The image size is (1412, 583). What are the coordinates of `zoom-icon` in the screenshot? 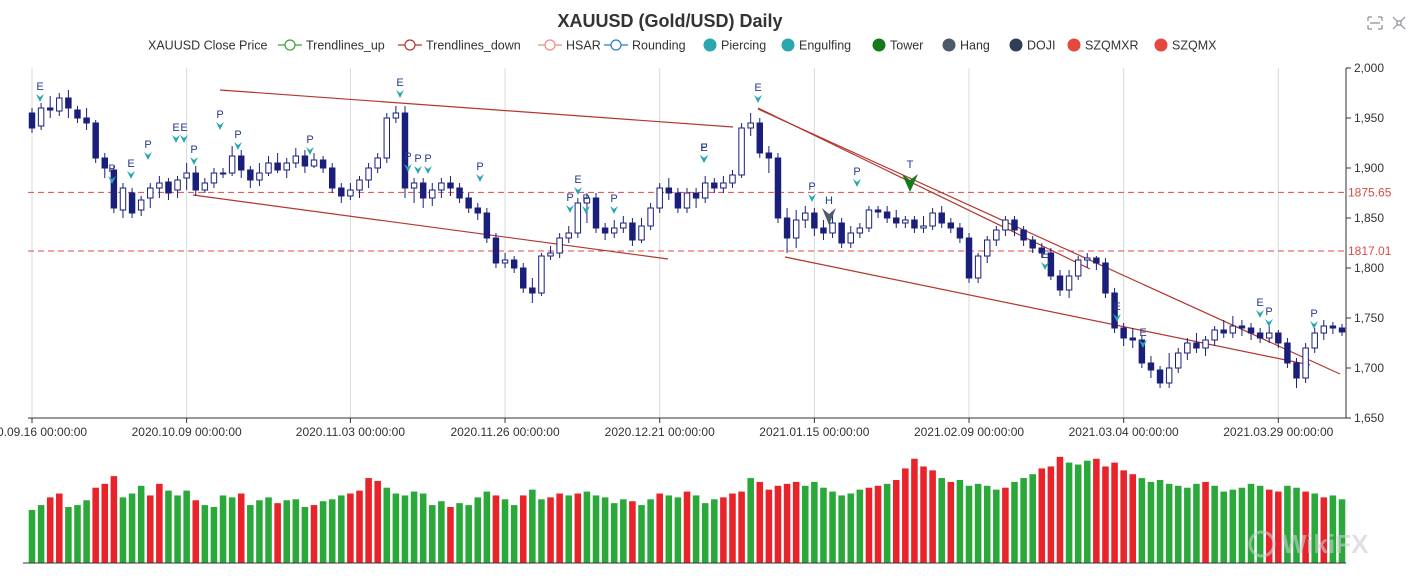 It's located at (1374, 22).